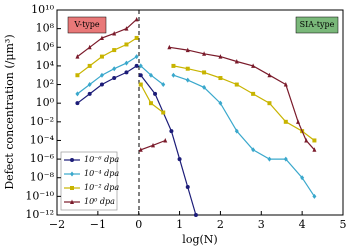 The width and height of the screenshot is (349, 250). I want to click on x-tick-label: 0, so click(138, 224).